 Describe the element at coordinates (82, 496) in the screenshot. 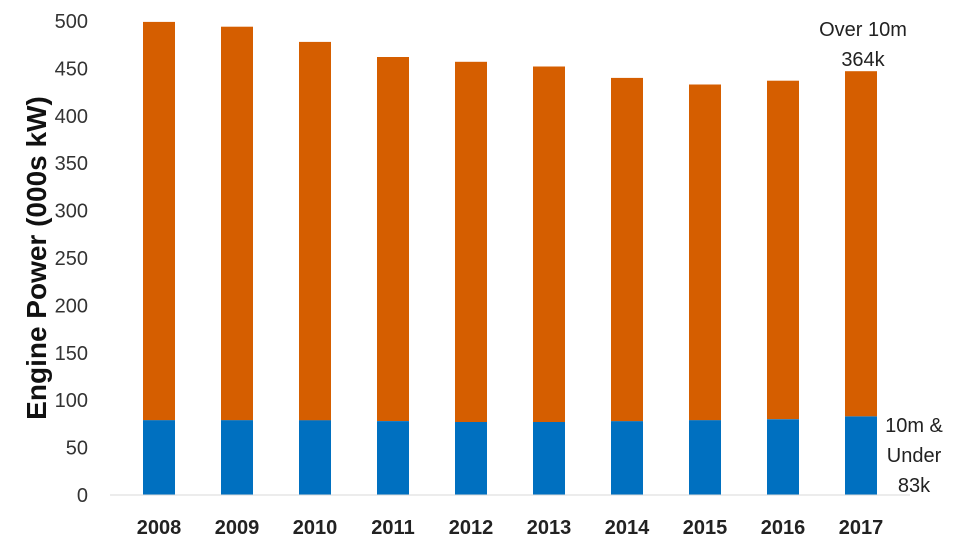

I see `y-tick-label: 0` at that location.